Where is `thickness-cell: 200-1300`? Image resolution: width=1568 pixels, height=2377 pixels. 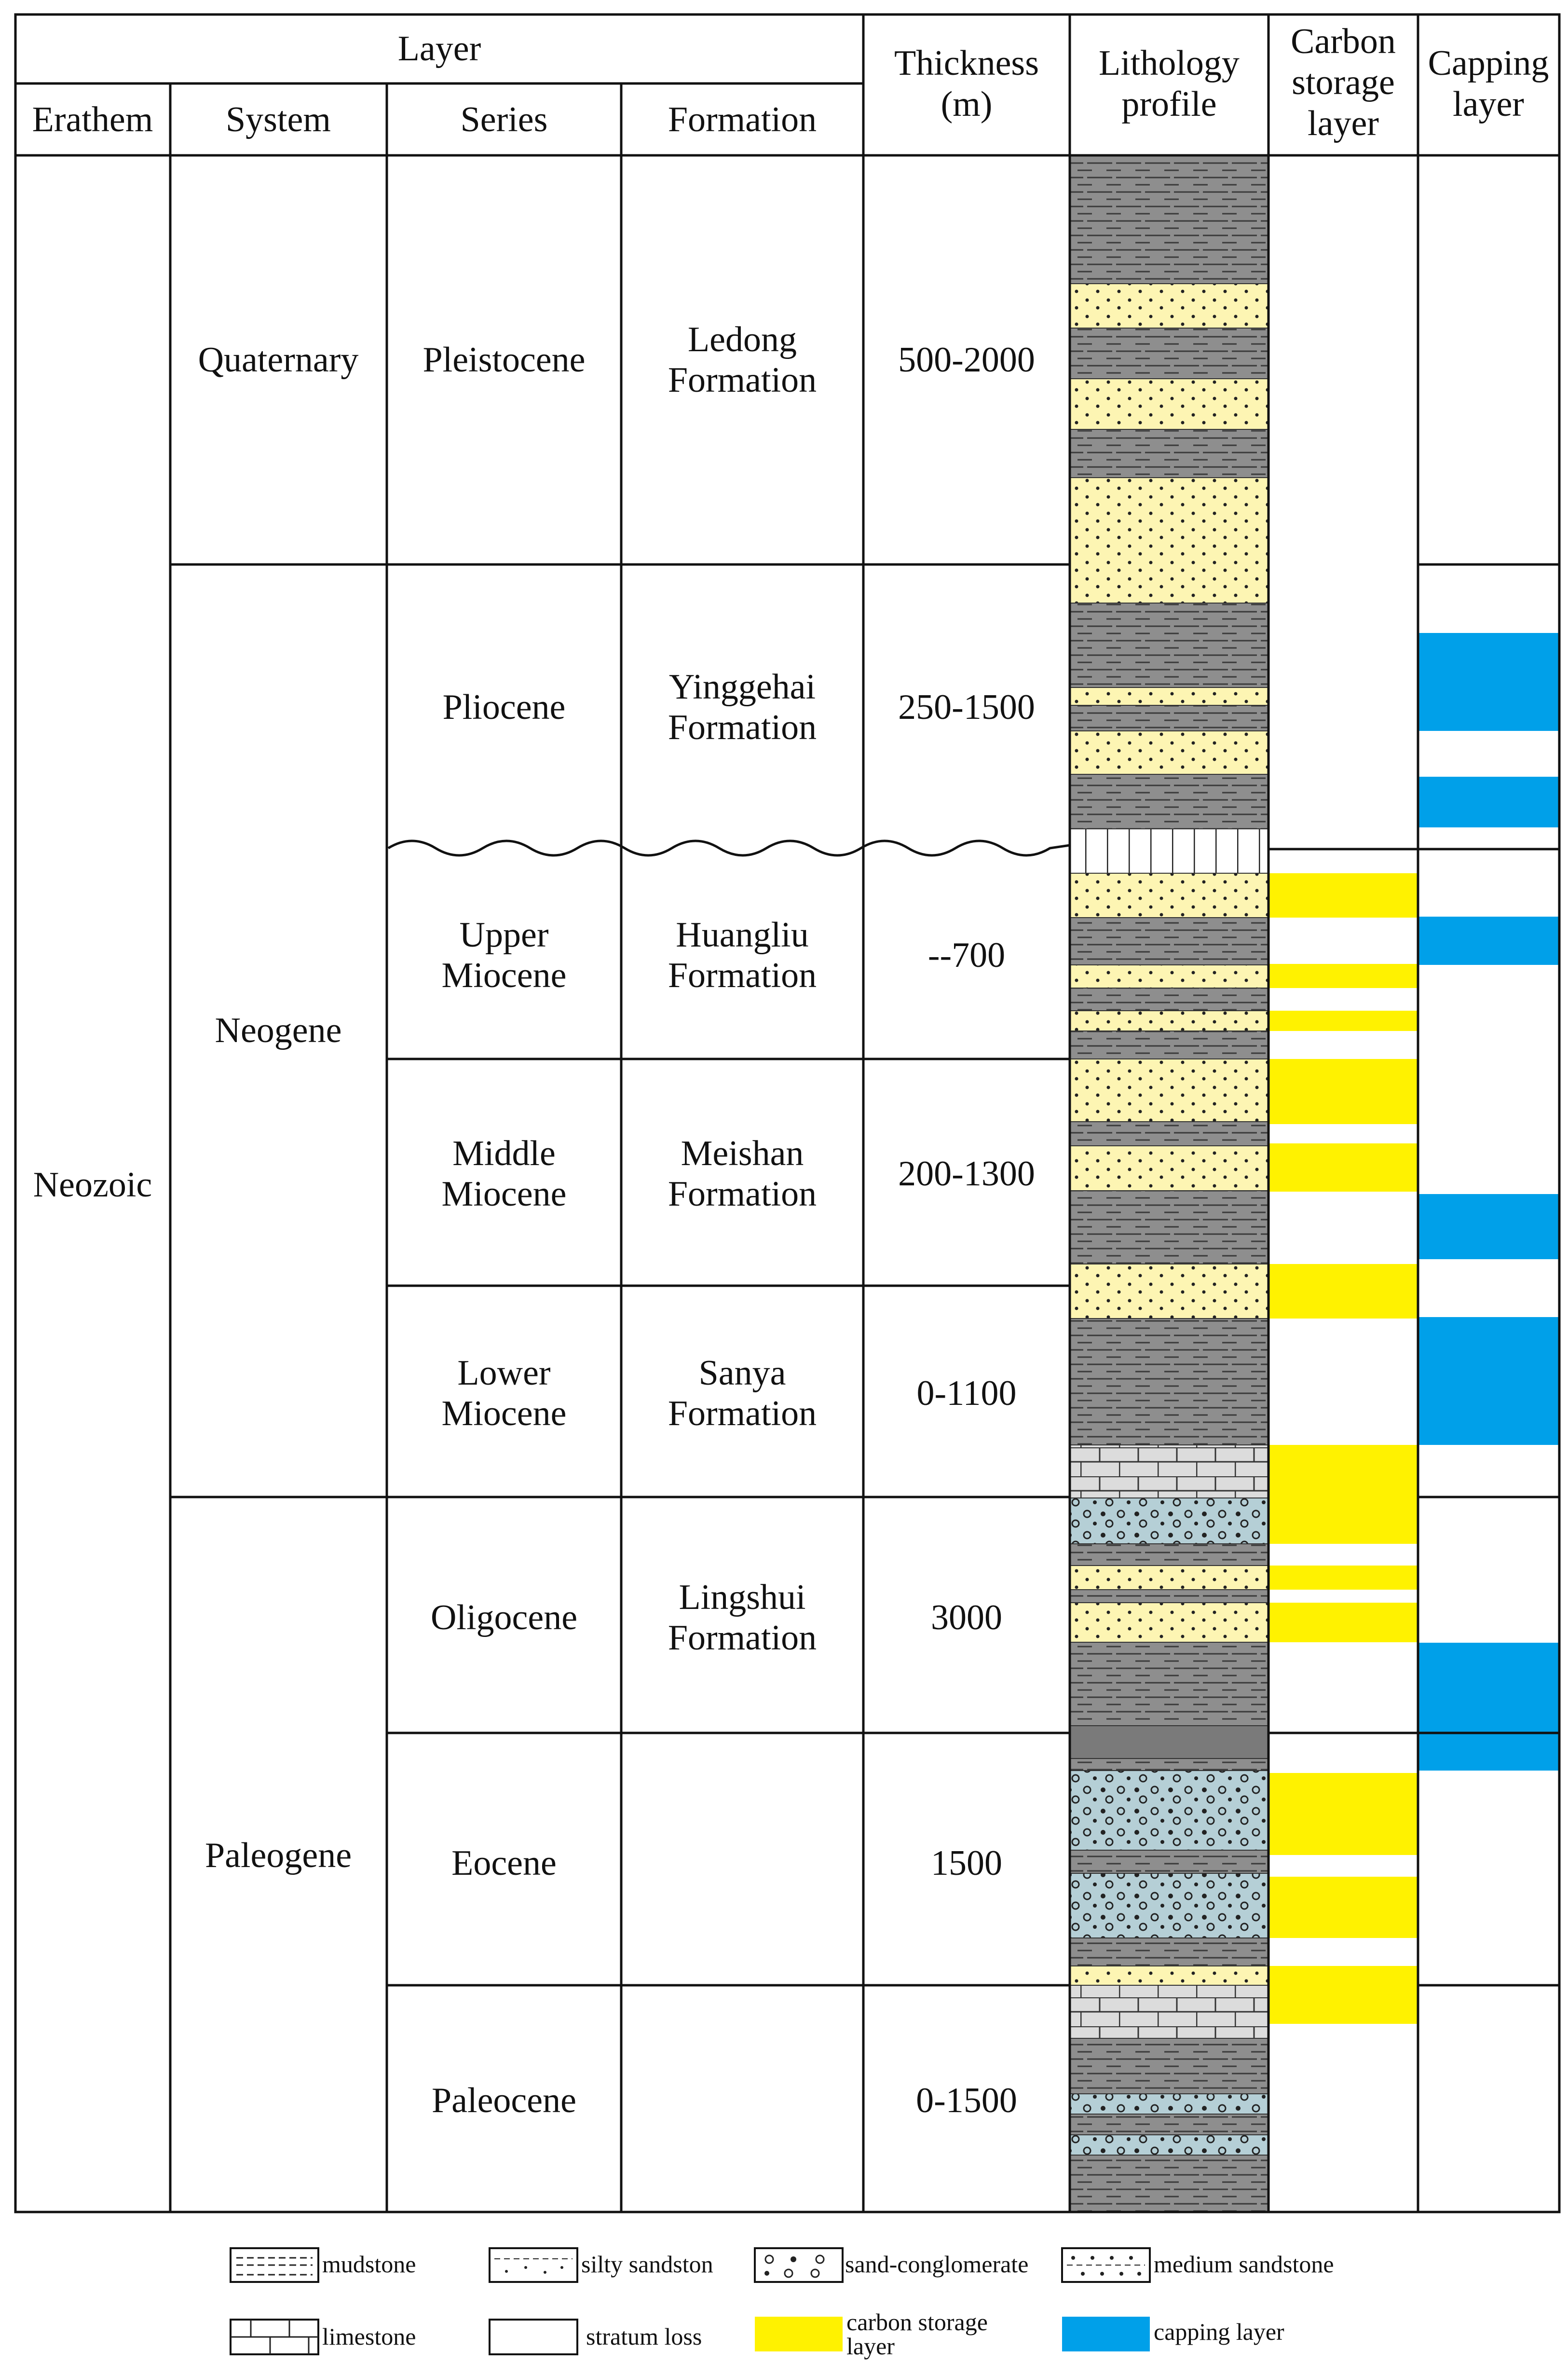
thickness-cell: 200-1300 is located at coordinates (967, 1174).